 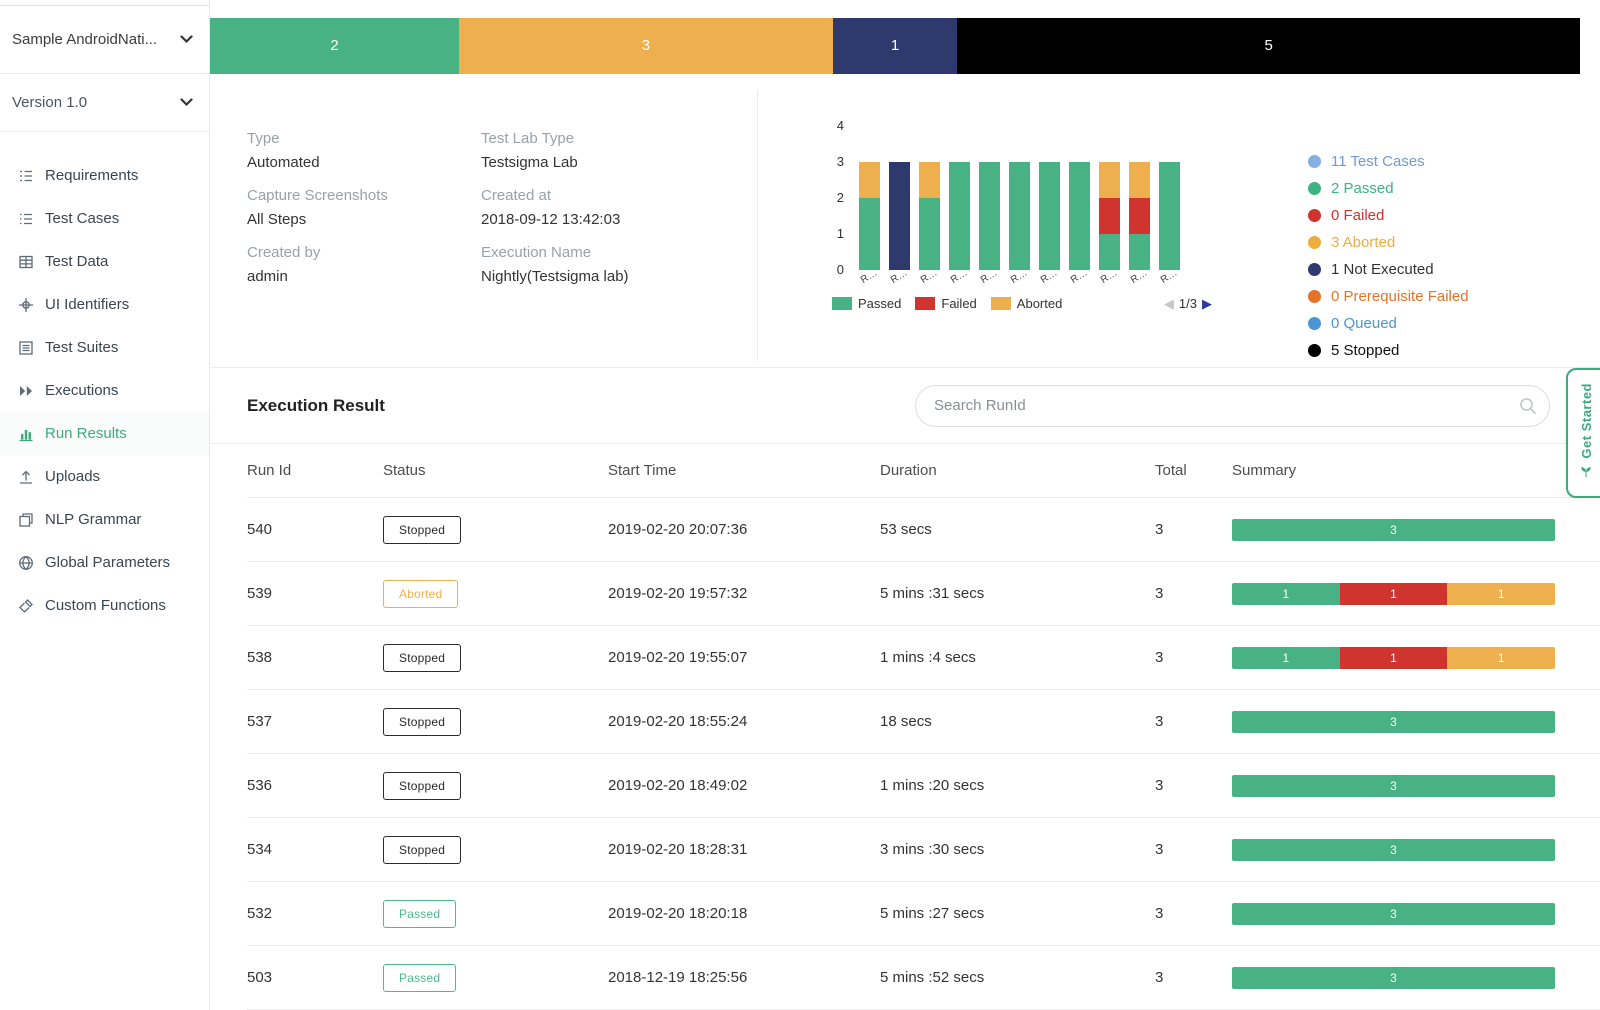 I want to click on sidebar-item-label: Executions, so click(x=82, y=390).